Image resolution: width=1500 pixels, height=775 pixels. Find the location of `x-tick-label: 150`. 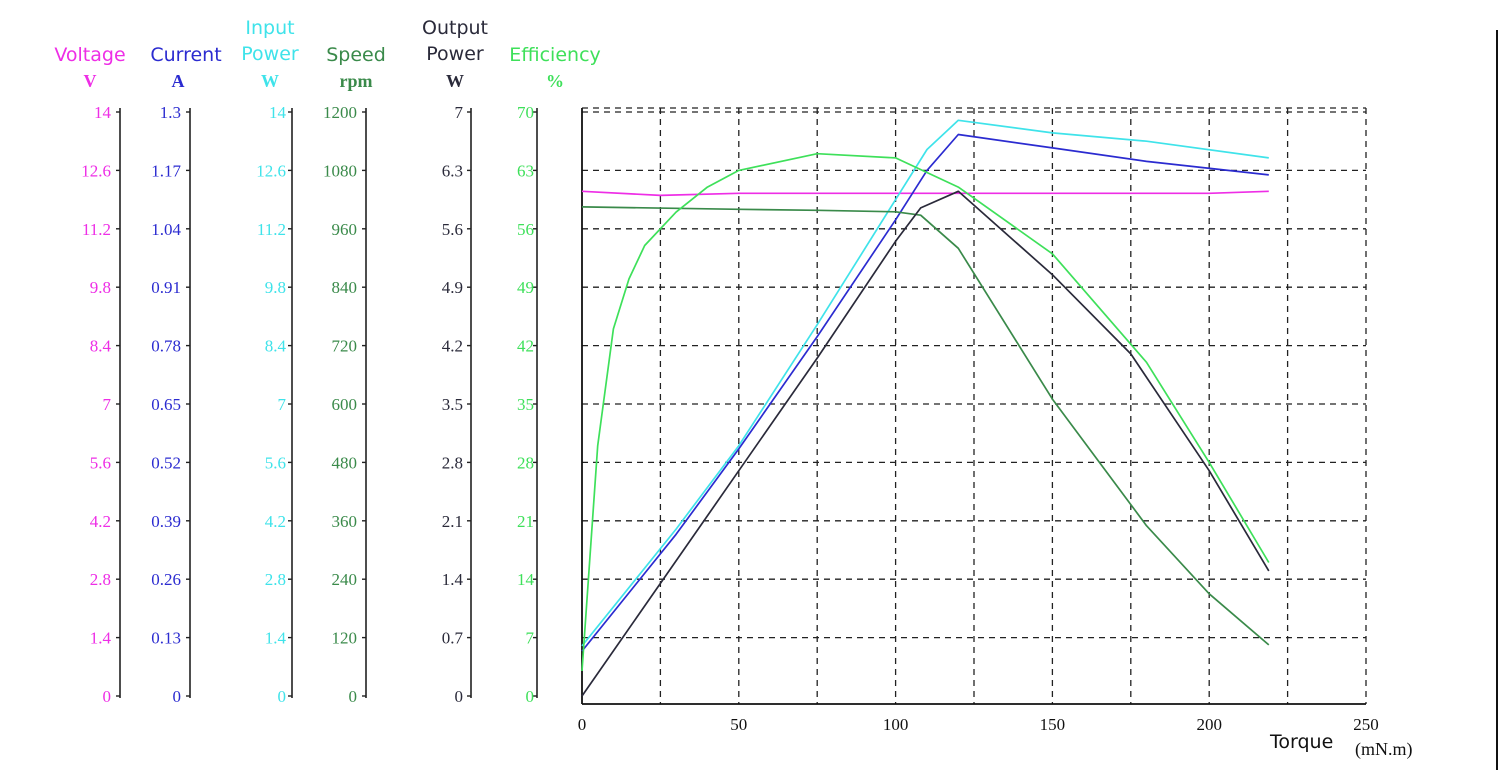

x-tick-label: 150 is located at coordinates (1053, 724).